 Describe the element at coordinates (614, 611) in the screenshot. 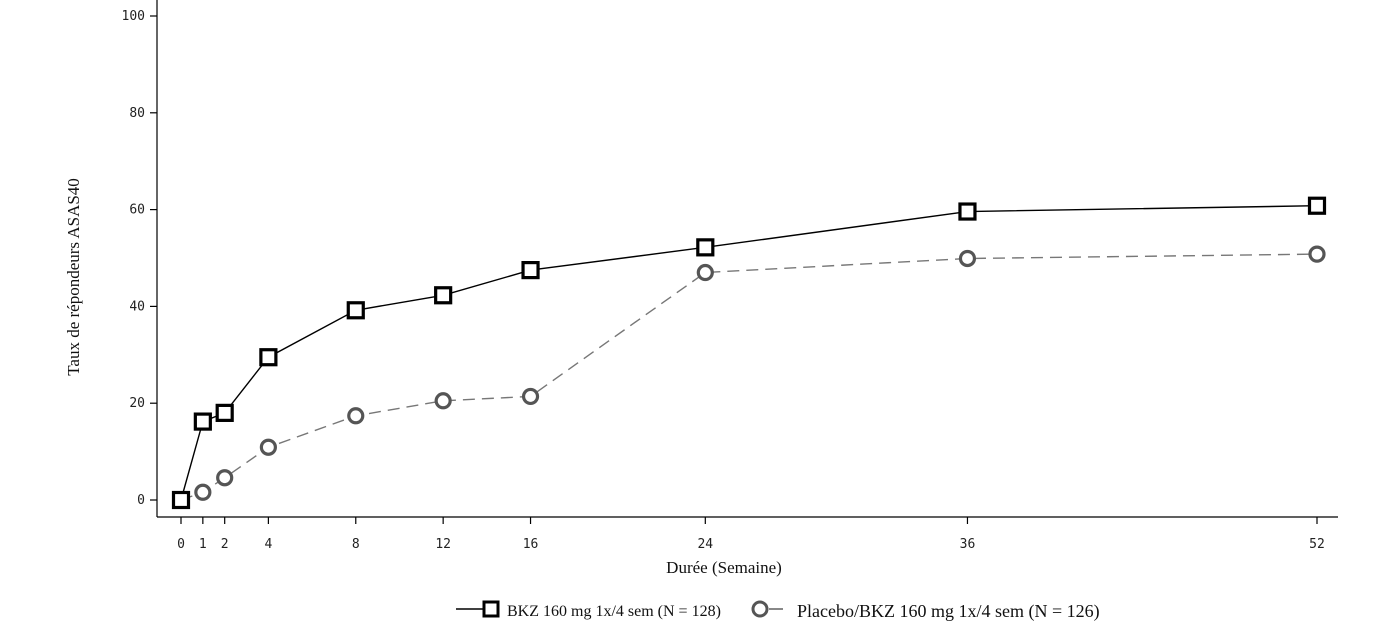

I see `legend-label-bkz: BKZ 160 mg 1x/4 sem (N = 128)` at that location.